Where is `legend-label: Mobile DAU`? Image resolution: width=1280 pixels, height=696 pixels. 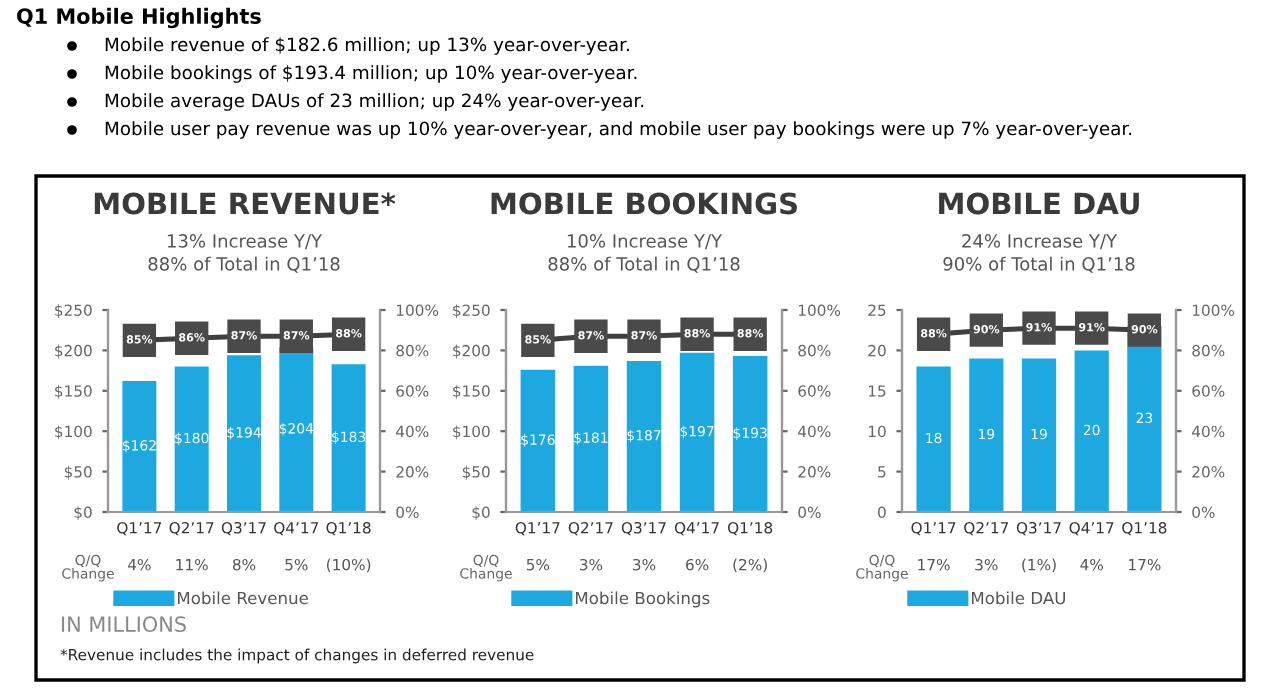 legend-label: Mobile DAU is located at coordinates (1018, 598).